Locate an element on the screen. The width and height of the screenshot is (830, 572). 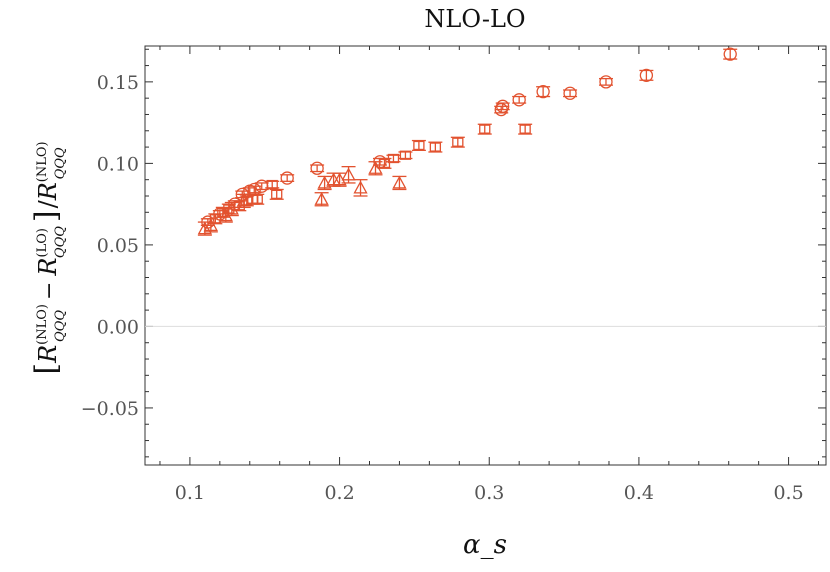
y-label-open-bracket: [ is located at coordinates (46, 369).